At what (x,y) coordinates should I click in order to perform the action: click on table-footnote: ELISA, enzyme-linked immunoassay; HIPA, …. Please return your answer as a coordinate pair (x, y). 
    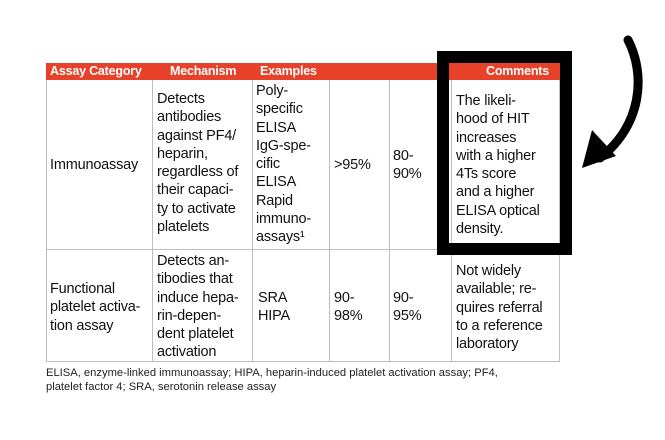
    Looking at the image, I should click on (272, 380).